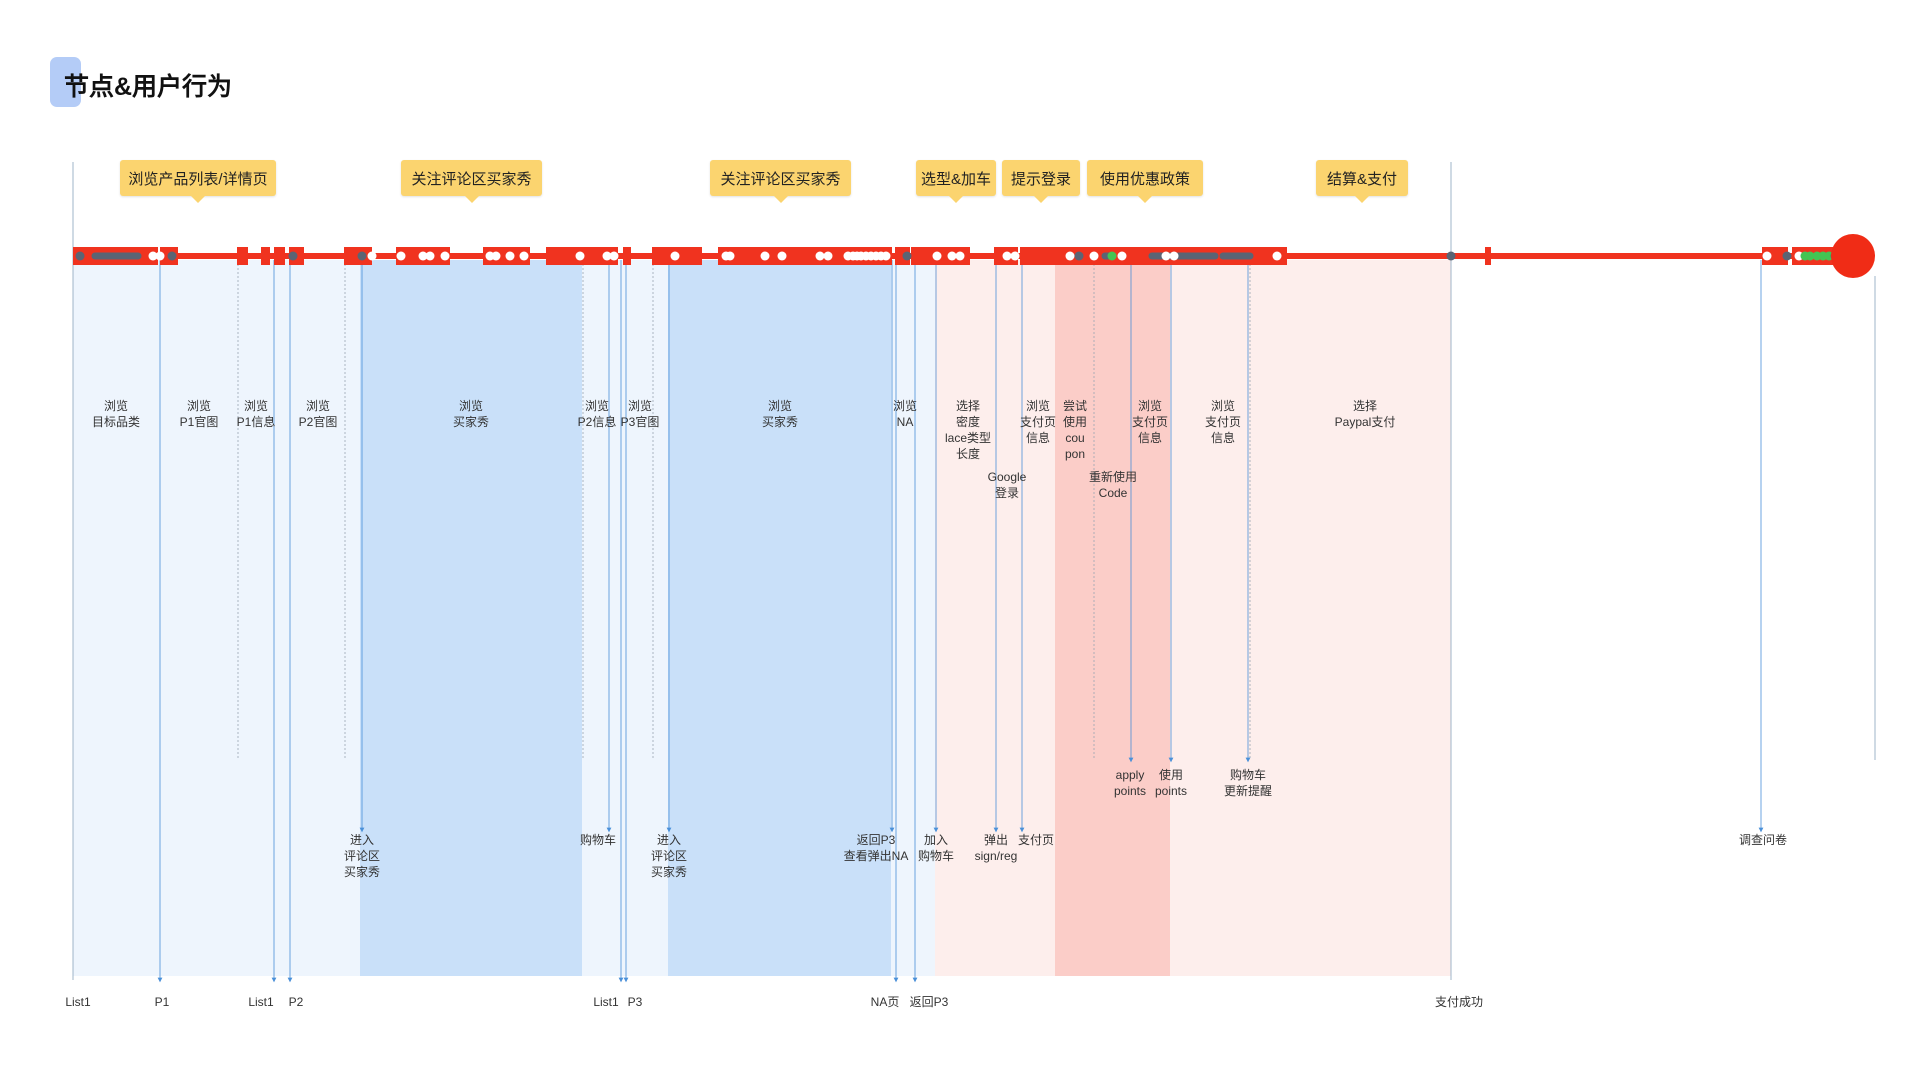  Describe the element at coordinates (1145, 181) in the screenshot. I see `stage-tag: 使用优惠政策` at that location.